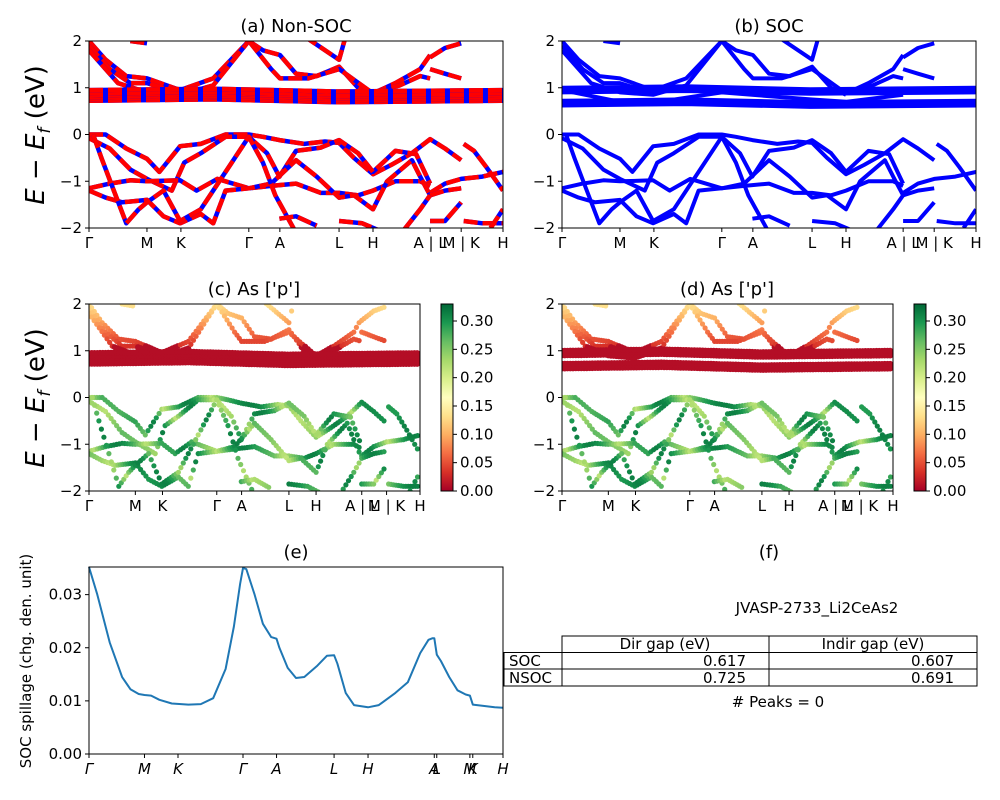  I want to click on x-tick-label: L, so click(762, 506).